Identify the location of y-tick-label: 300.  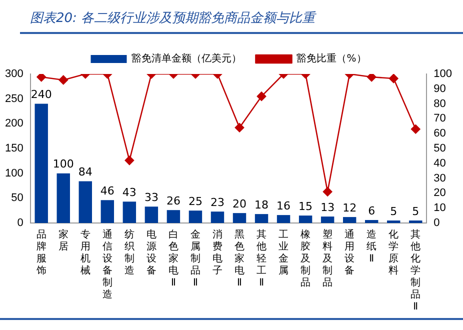
(14, 74).